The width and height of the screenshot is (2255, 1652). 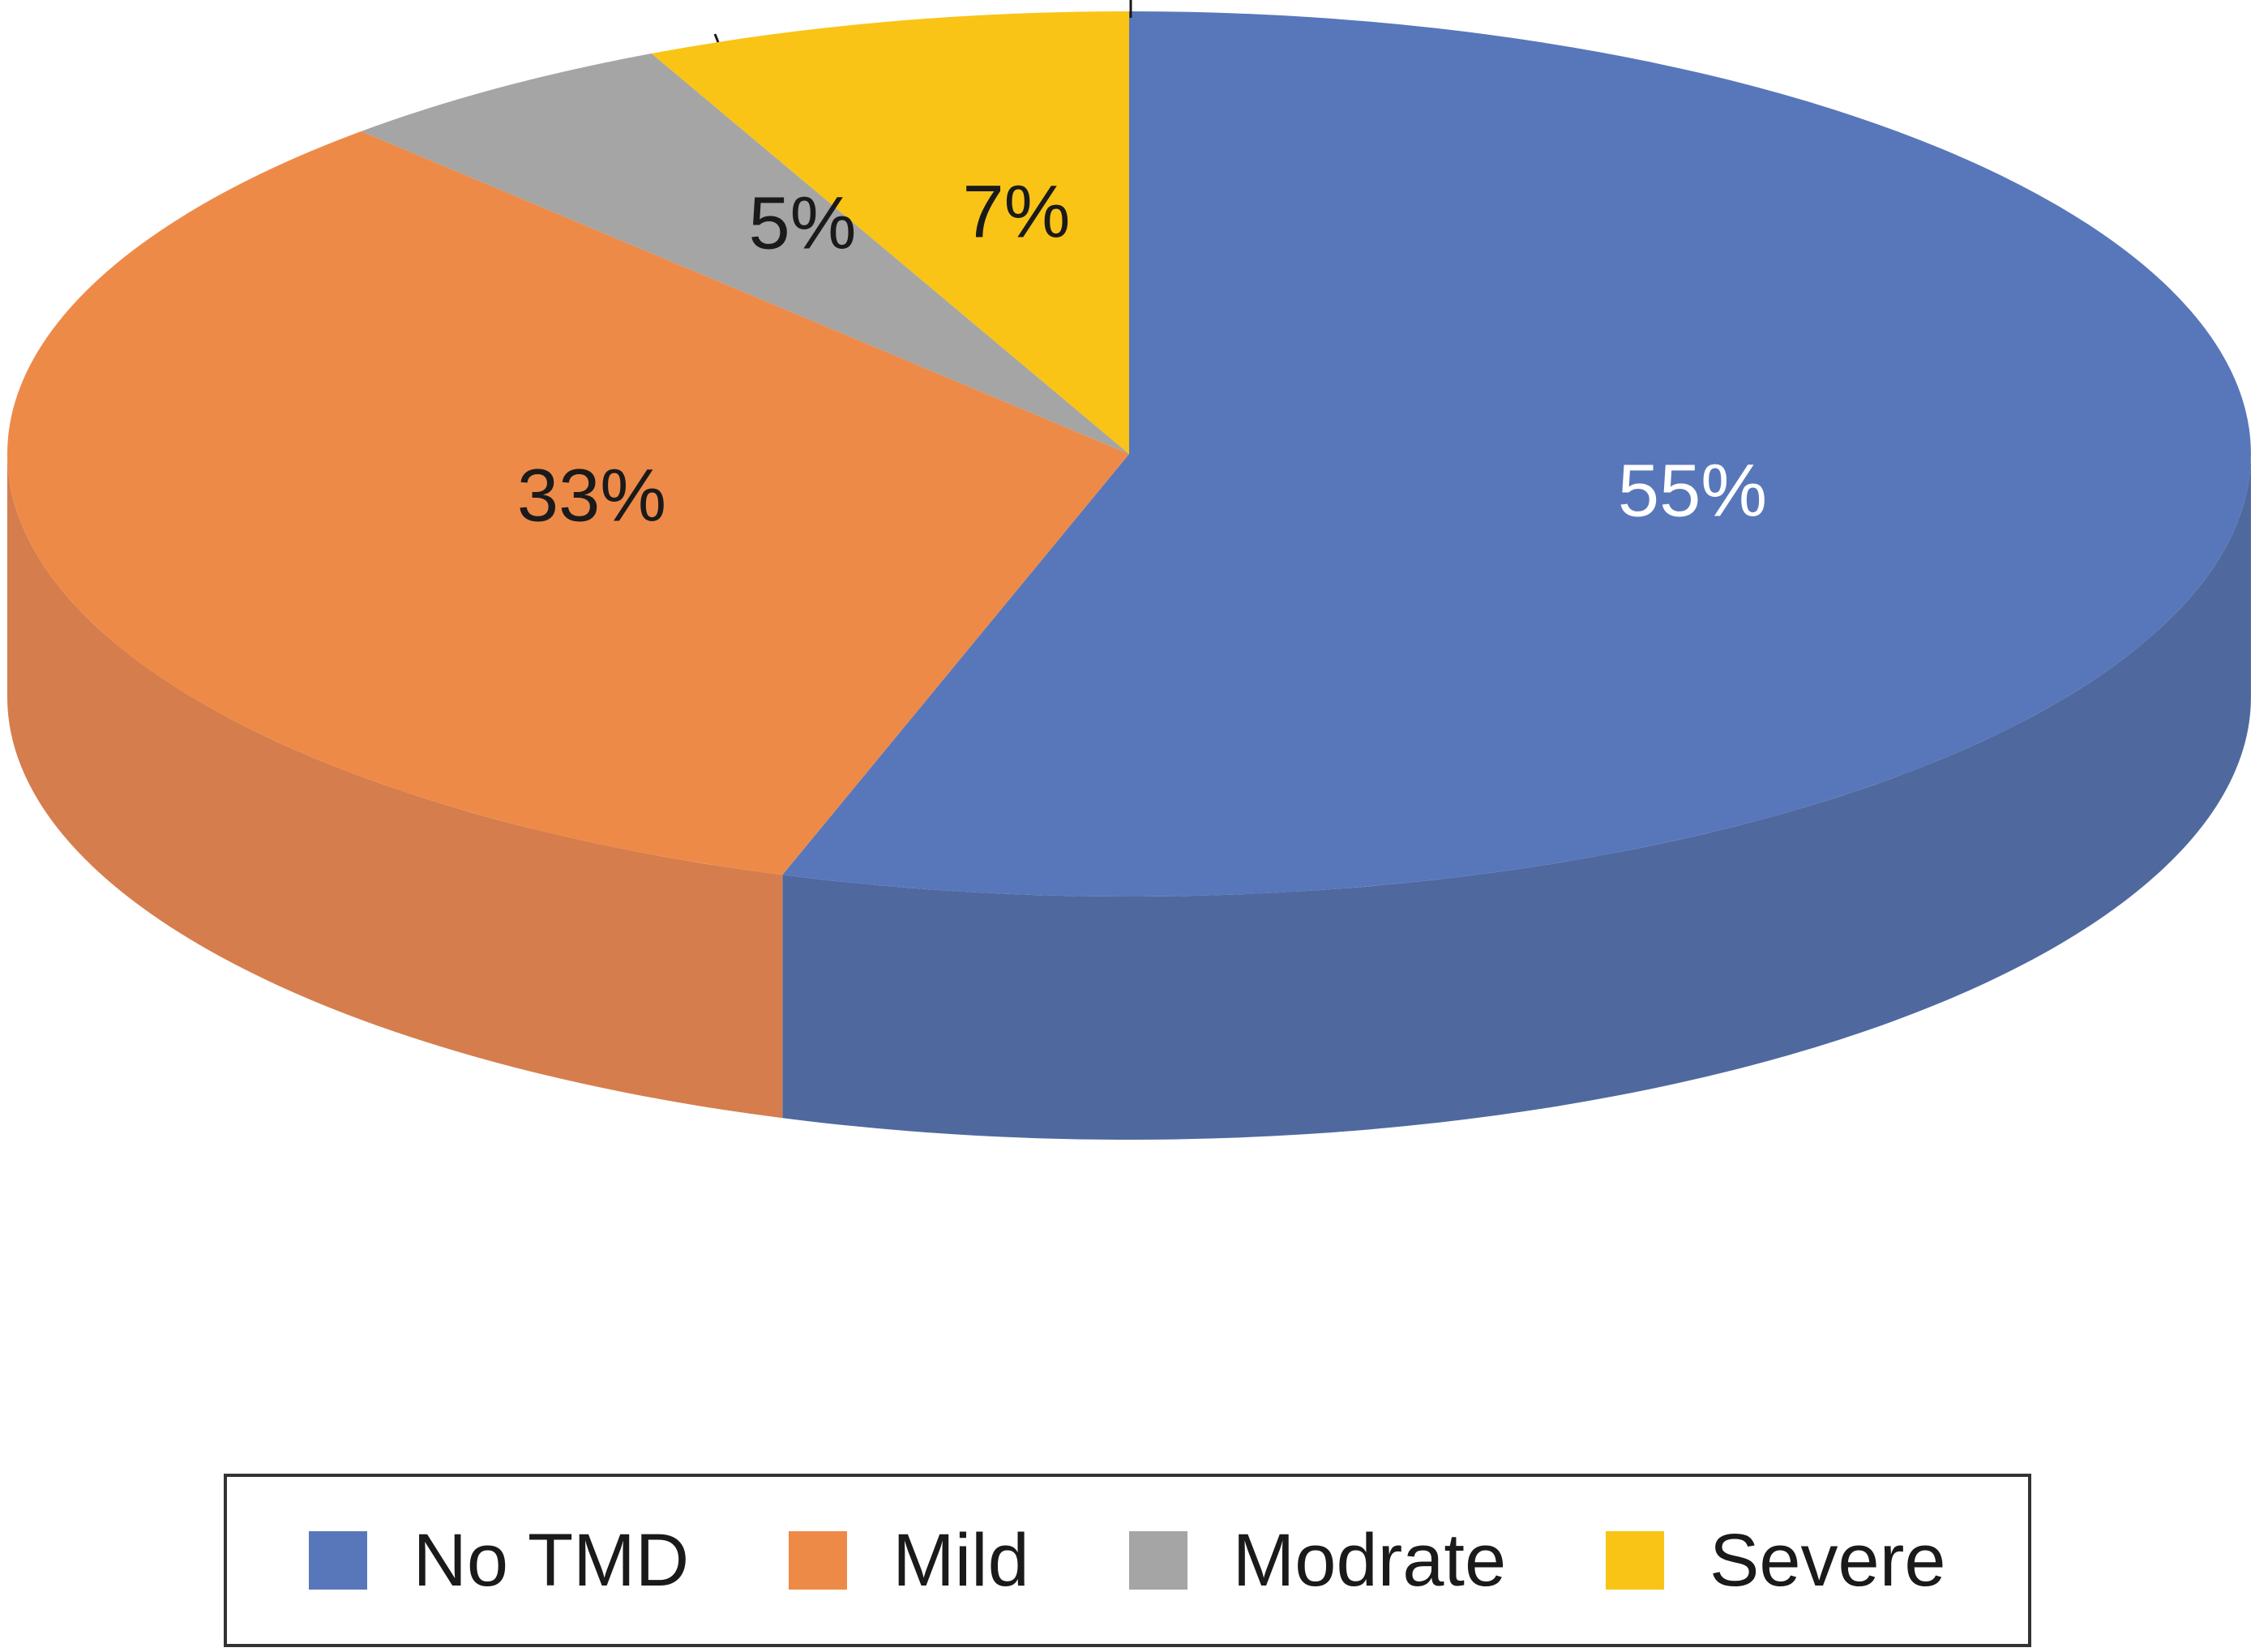 What do you see at coordinates (1157, 1561) in the screenshot?
I see `legend-swatch-modrate` at bounding box center [1157, 1561].